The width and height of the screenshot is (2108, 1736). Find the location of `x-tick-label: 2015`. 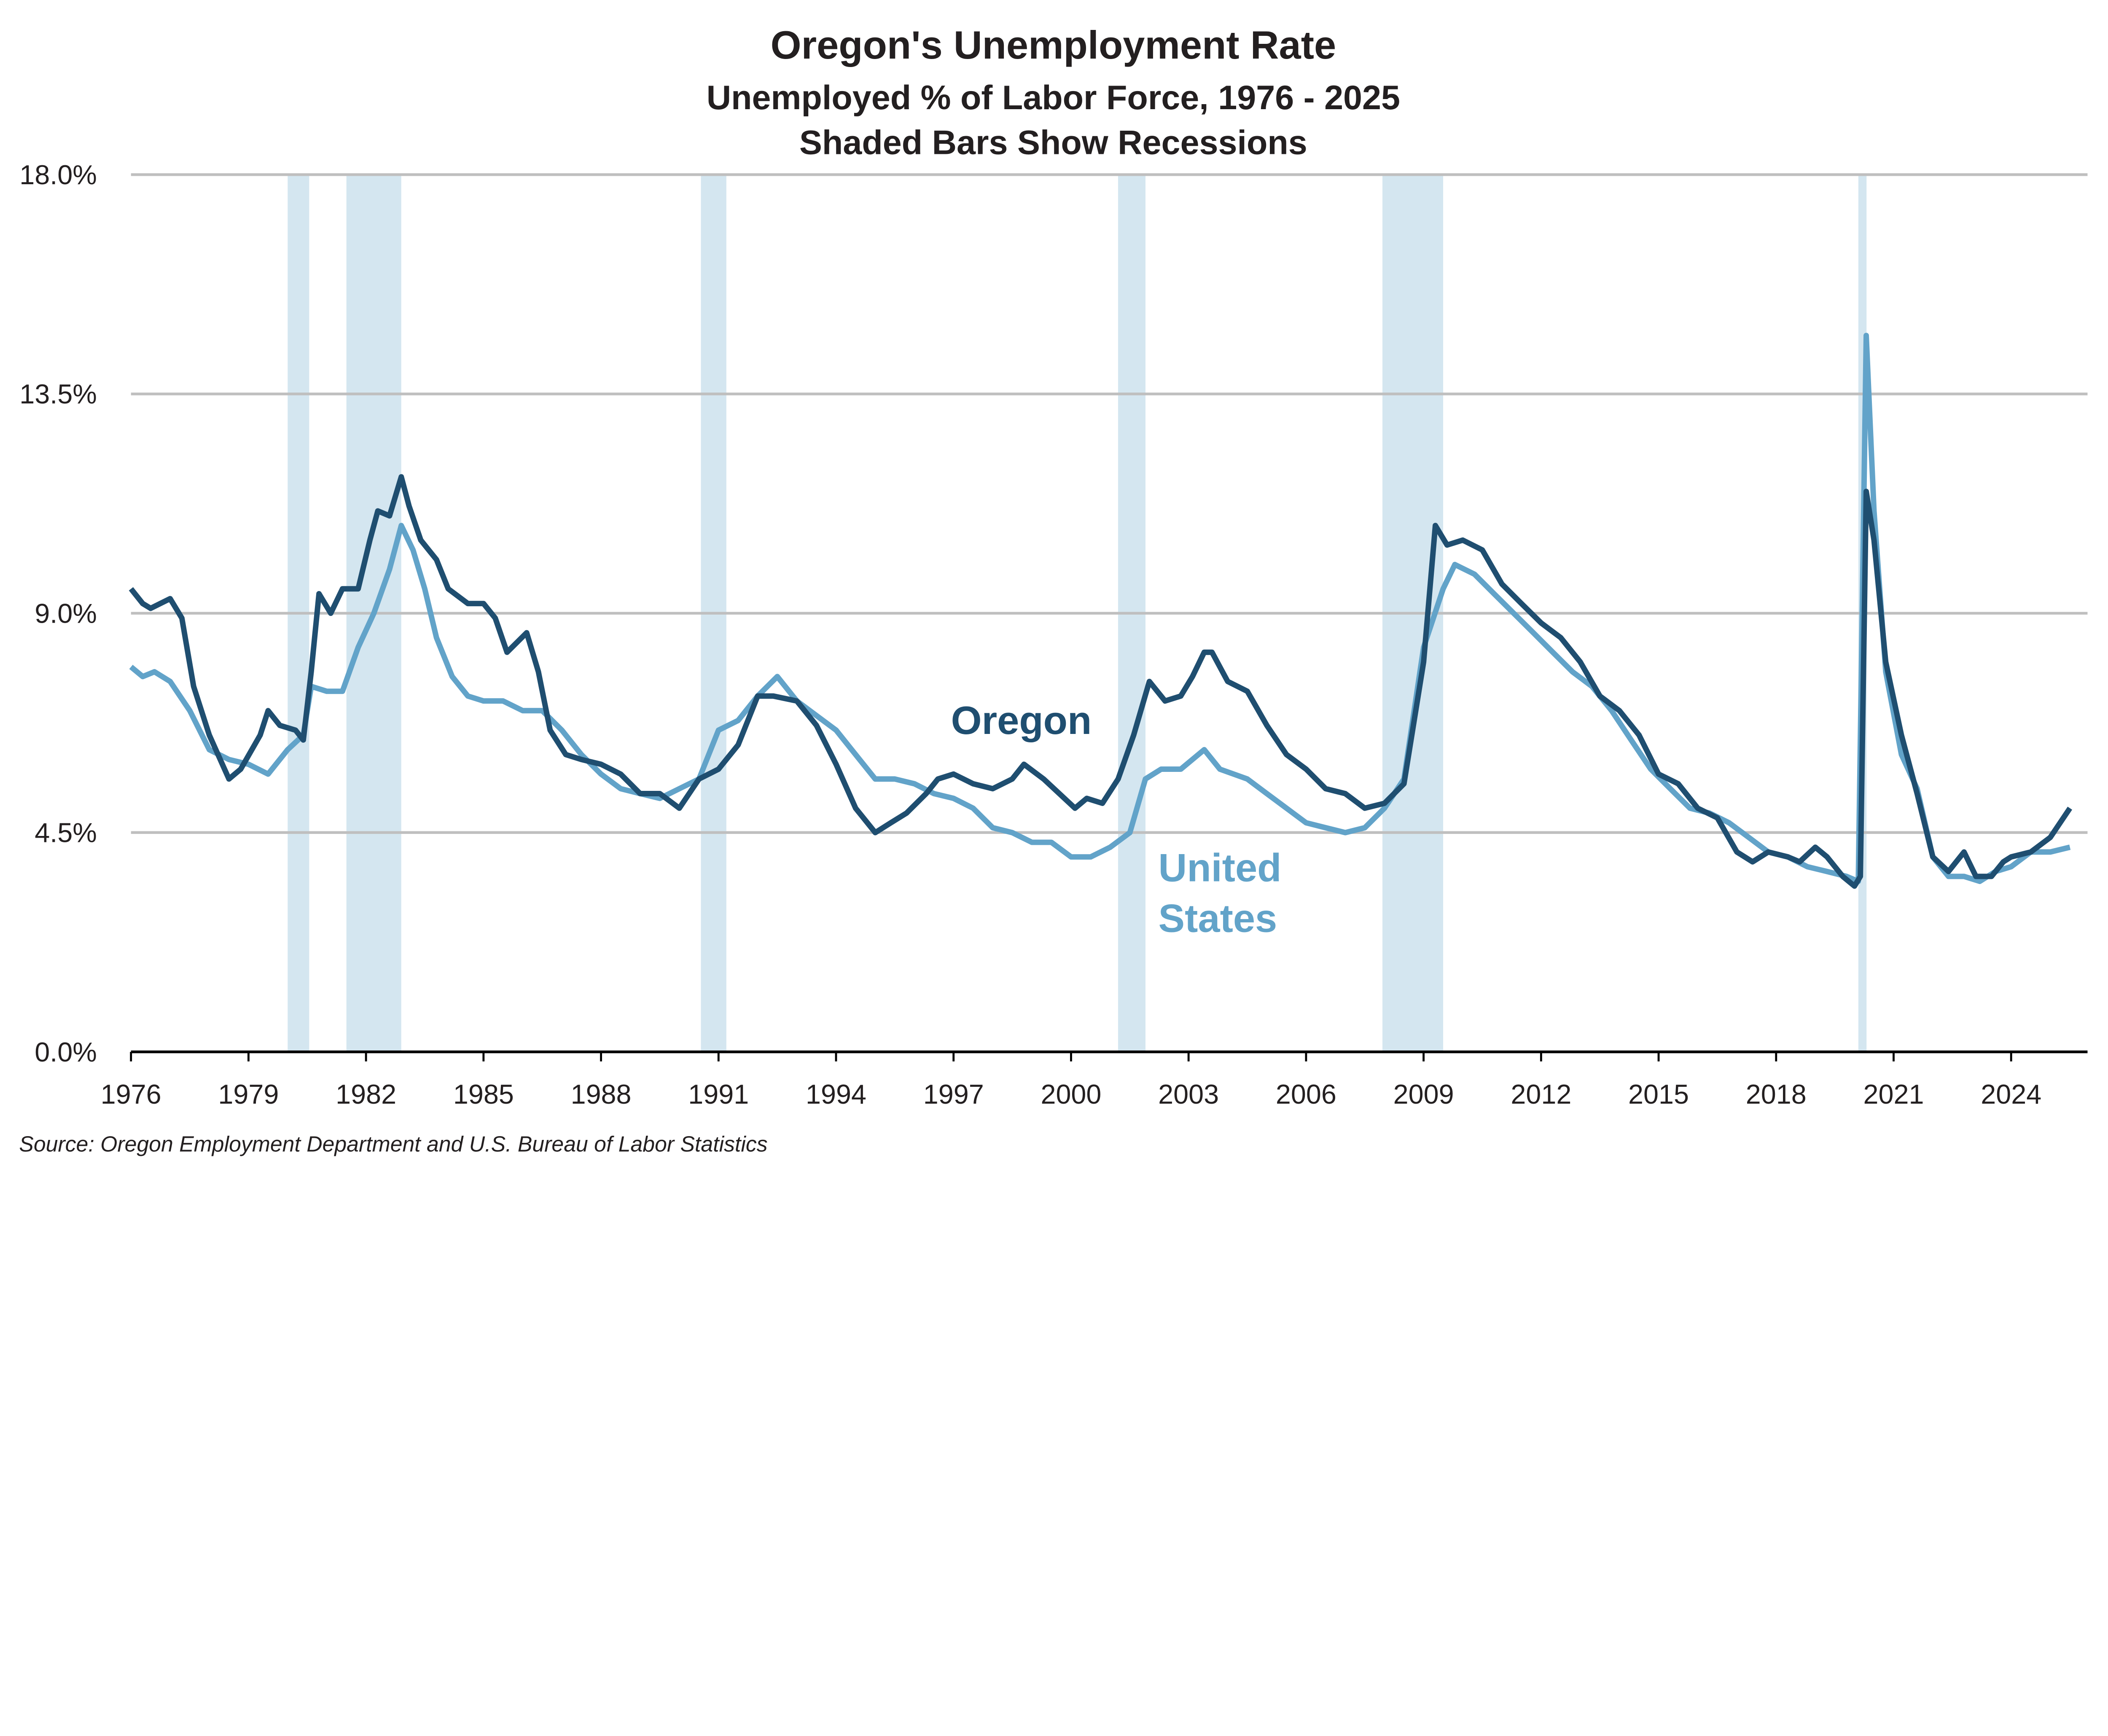

x-tick-label: 2015 is located at coordinates (1658, 1094).